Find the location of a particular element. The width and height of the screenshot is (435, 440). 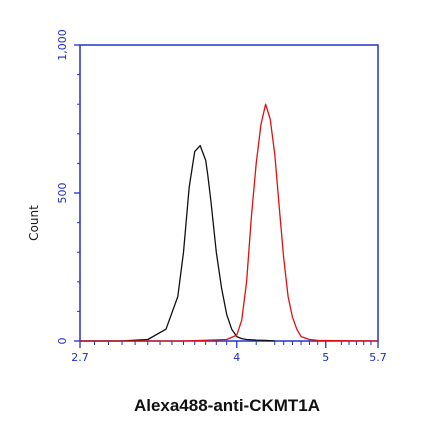

x-tick-label: 5 is located at coordinates (325, 357).